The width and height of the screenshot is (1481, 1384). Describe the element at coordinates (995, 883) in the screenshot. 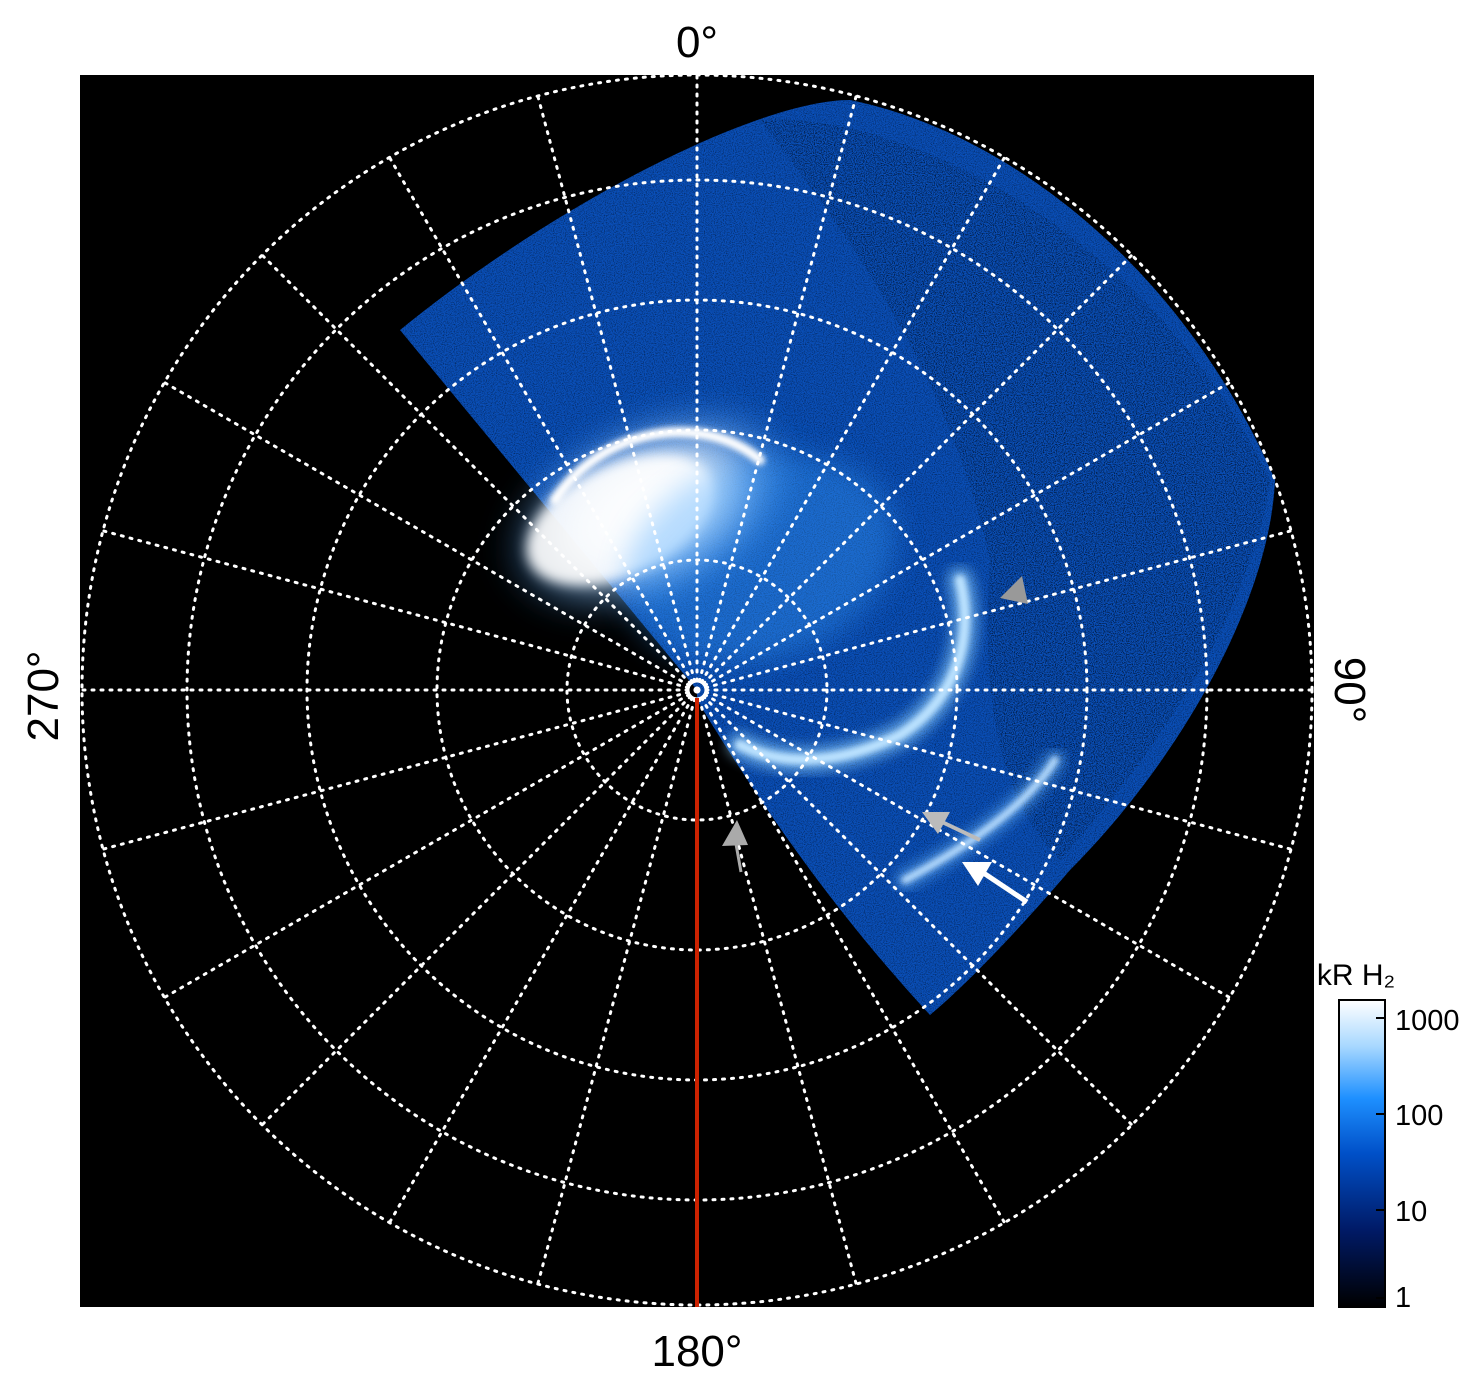

I see `white-arrow` at that location.